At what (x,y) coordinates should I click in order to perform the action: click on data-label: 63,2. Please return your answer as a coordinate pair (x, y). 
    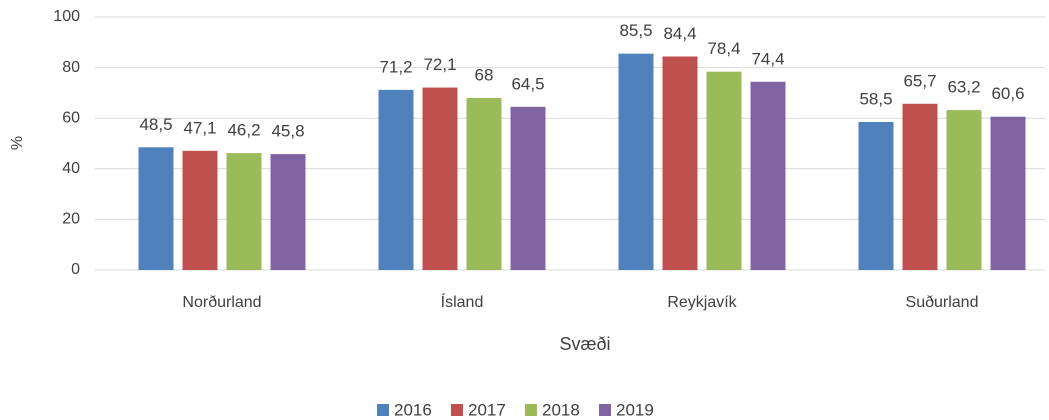
    Looking at the image, I should click on (963, 87).